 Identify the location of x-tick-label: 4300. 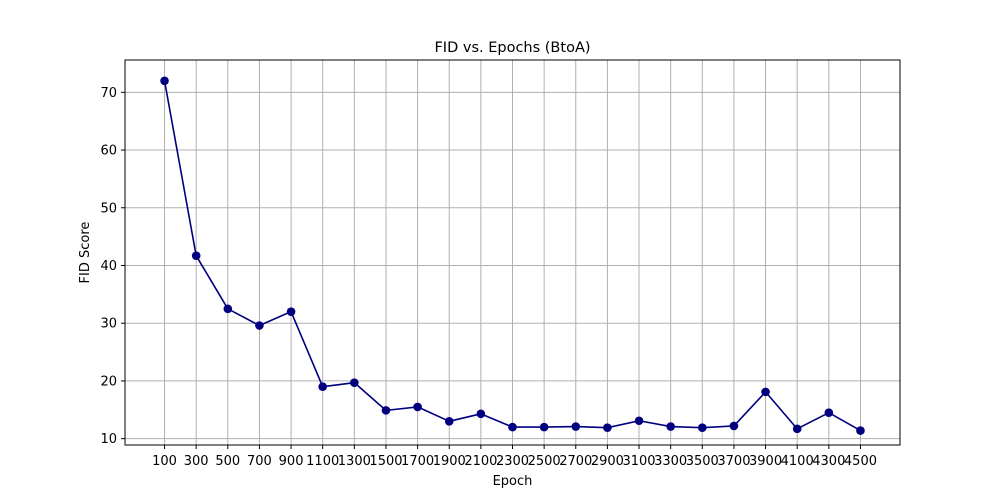
(828, 461).